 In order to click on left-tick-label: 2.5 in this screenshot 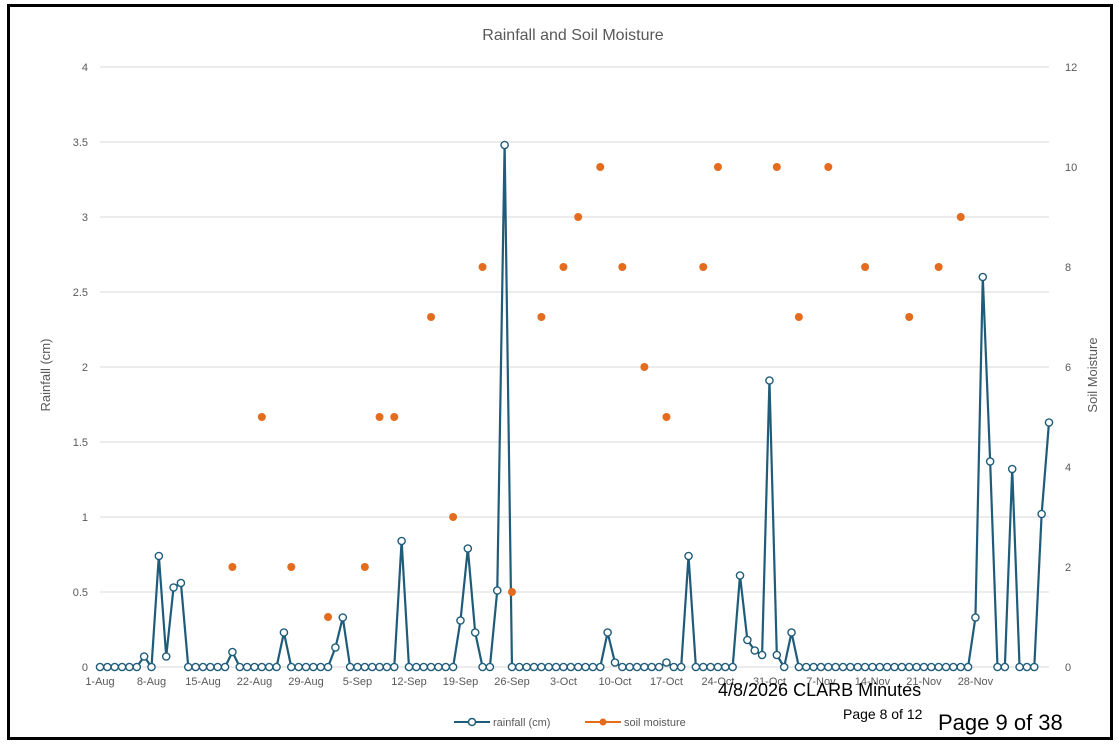, I will do `click(80, 293)`.